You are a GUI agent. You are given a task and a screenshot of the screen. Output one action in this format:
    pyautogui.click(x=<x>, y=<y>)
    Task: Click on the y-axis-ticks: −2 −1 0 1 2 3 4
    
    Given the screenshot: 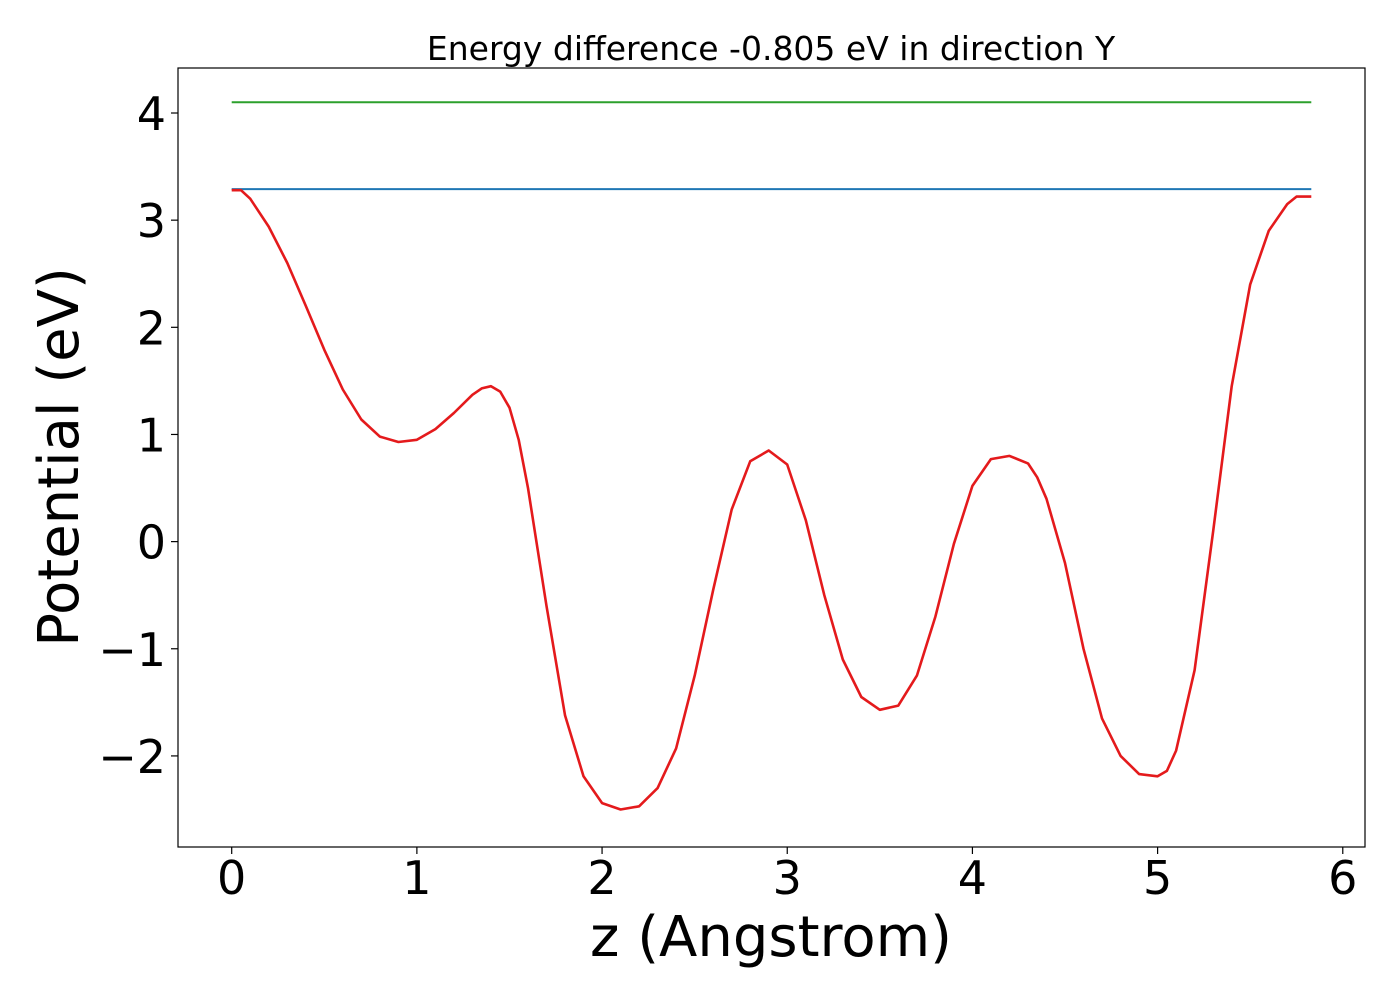 What is the action you would take?
    pyautogui.click(x=138, y=435)
    